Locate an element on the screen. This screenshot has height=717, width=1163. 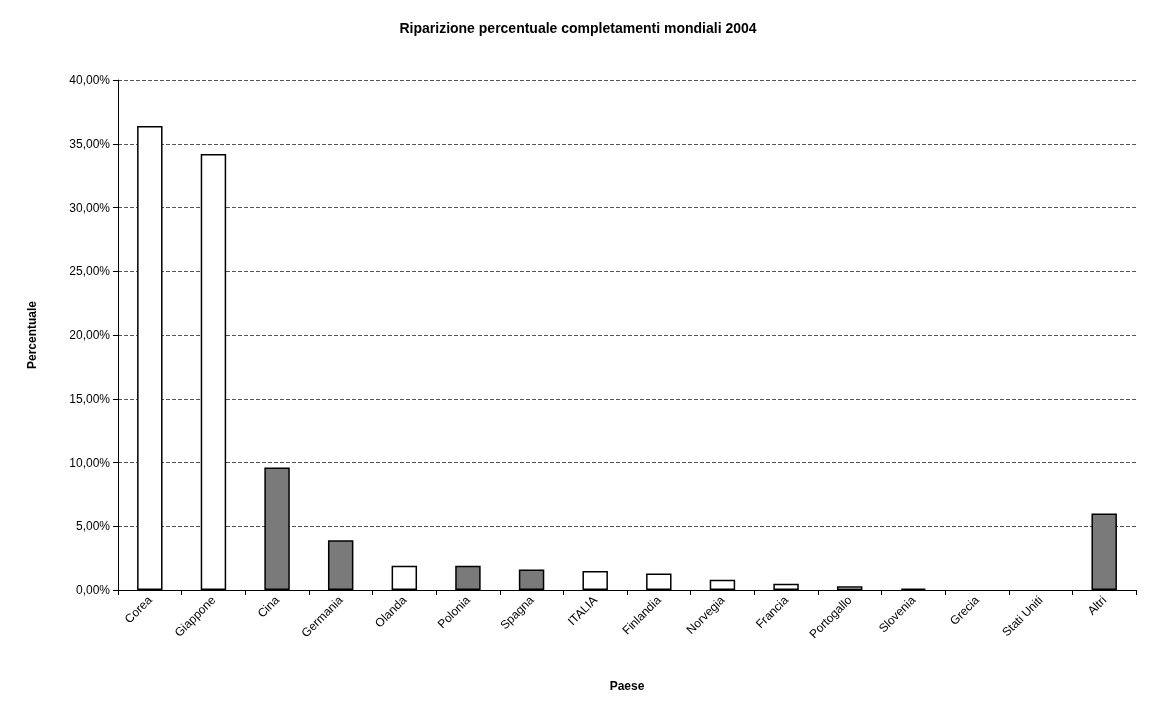
y-tick-label: 10,00% is located at coordinates (90, 462).